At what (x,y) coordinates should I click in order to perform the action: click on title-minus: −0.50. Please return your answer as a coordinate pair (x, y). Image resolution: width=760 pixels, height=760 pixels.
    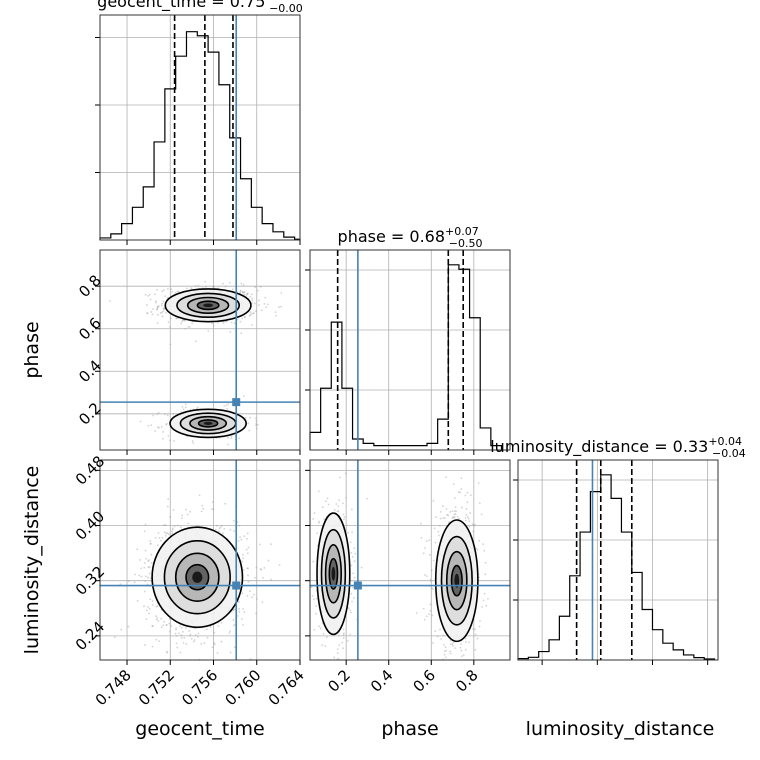
    Looking at the image, I should click on (466, 243).